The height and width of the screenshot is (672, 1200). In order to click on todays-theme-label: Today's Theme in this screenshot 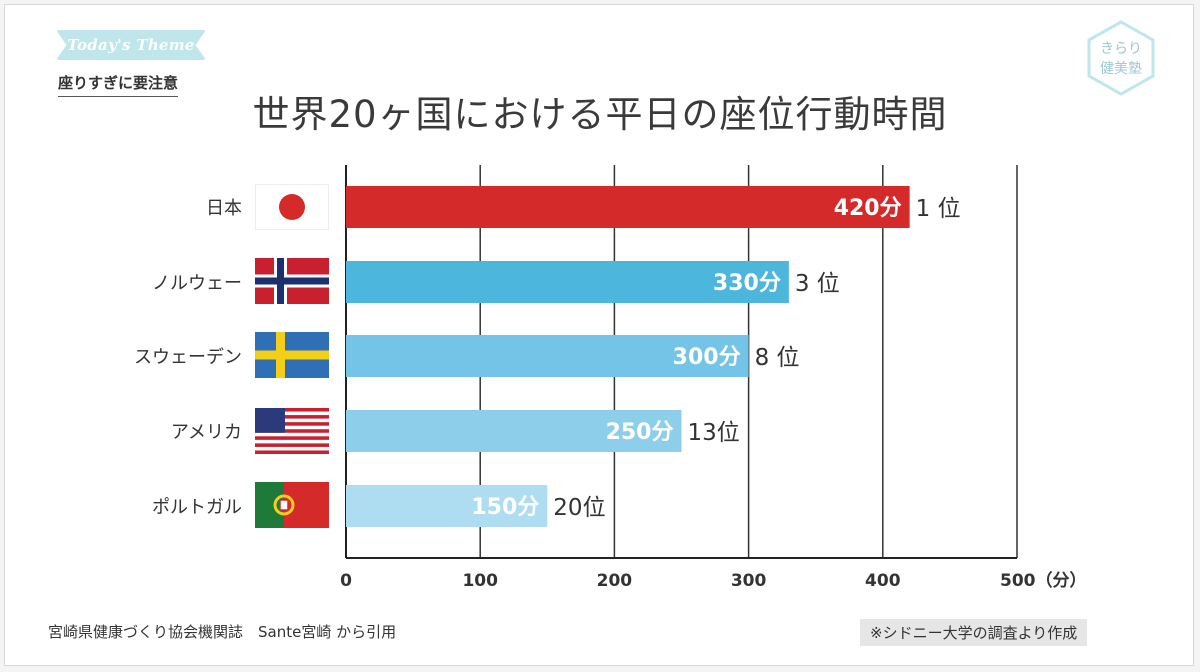, I will do `click(131, 45)`.